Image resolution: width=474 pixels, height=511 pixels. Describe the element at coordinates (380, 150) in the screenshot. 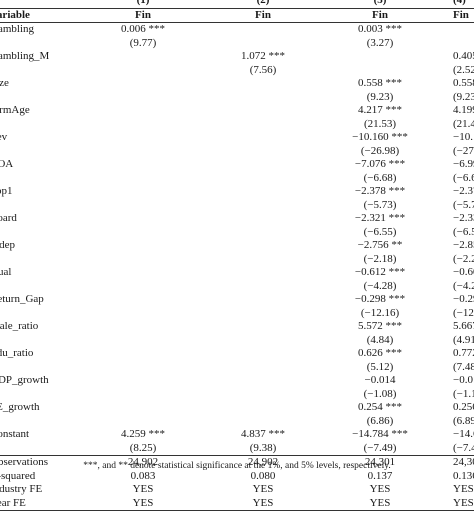

I see `t-statistic-cell: (−26.98)` at that location.